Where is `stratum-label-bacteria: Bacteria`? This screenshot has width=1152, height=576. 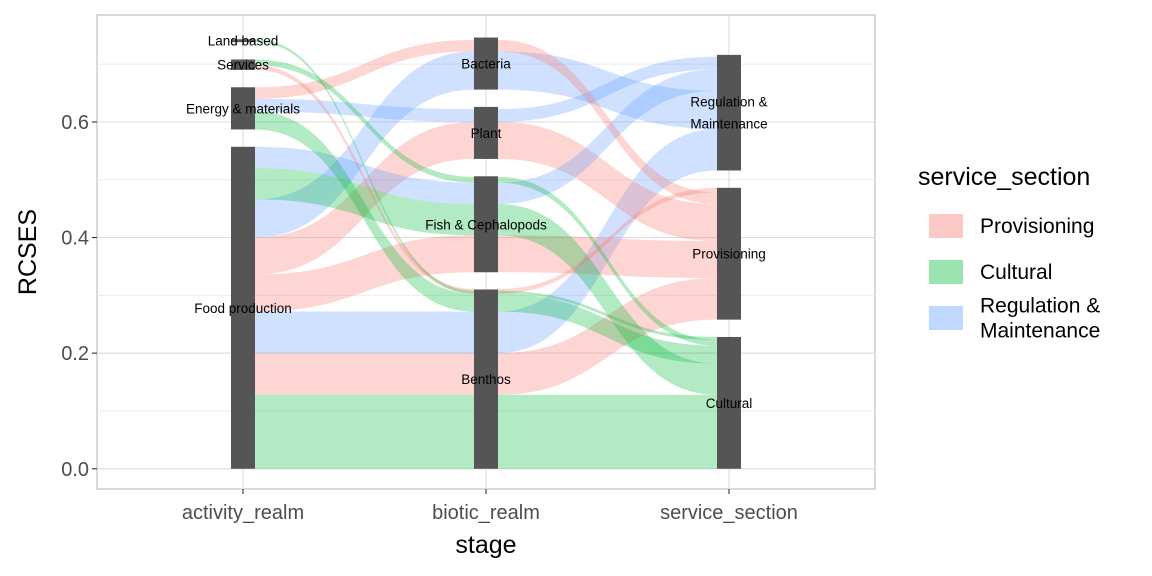
stratum-label-bacteria: Bacteria is located at coordinates (486, 64).